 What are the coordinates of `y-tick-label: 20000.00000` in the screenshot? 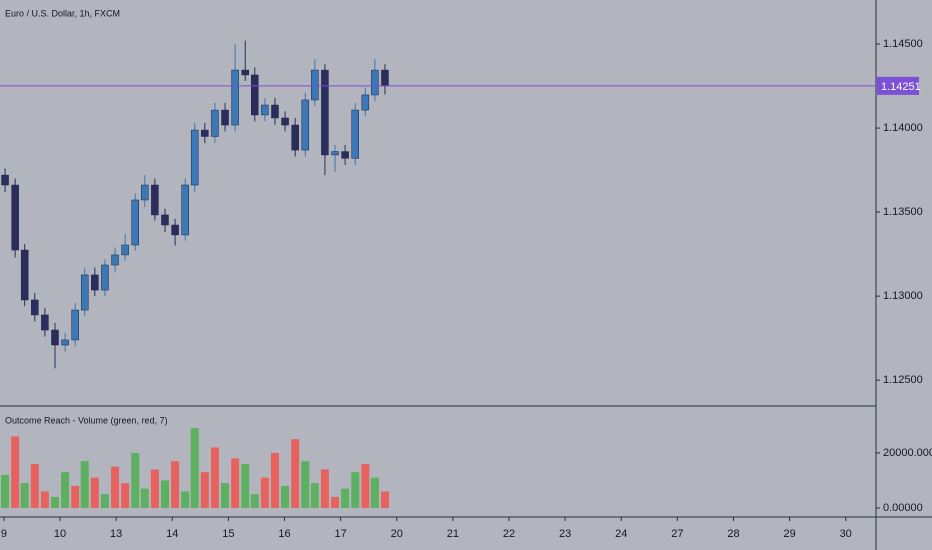 It's located at (907, 453).